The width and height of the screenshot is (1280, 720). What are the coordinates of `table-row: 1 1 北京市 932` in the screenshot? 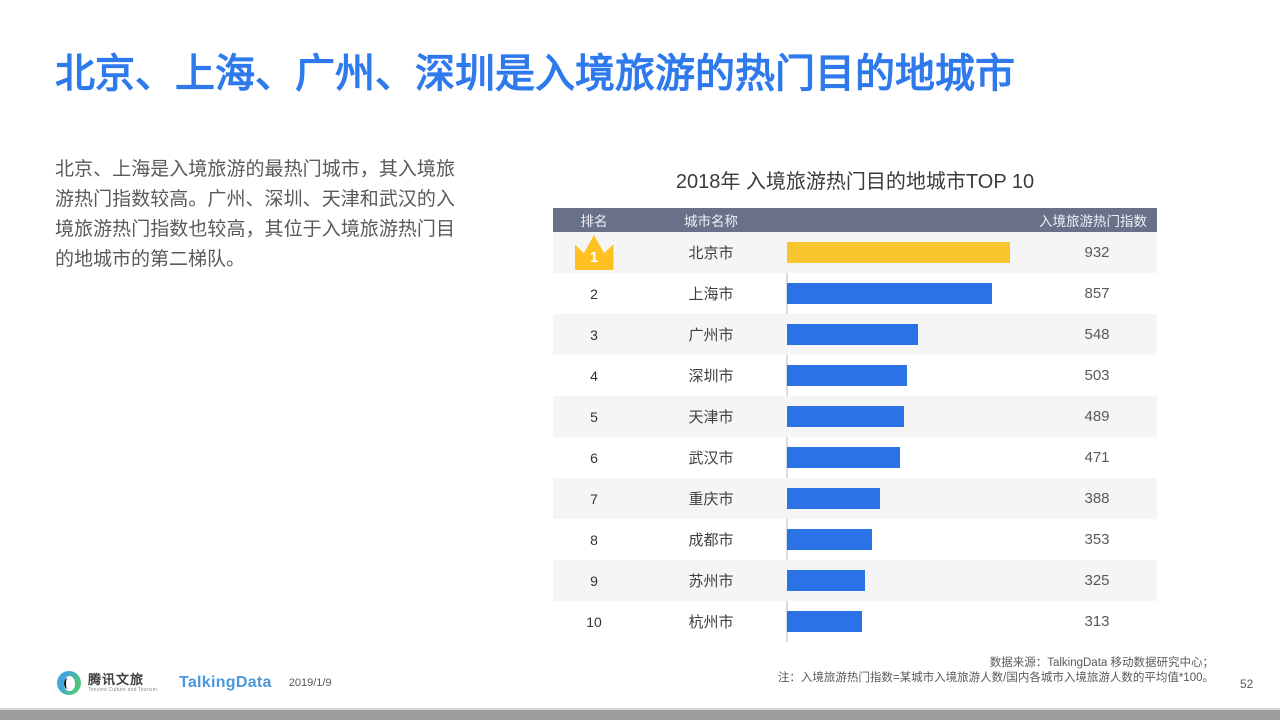 It's located at (855, 252).